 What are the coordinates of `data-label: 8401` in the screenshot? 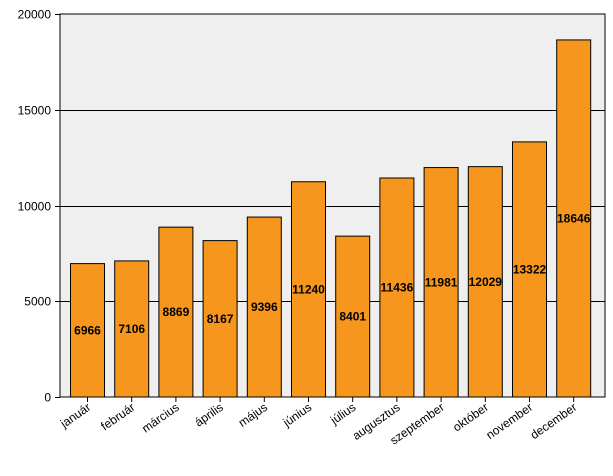 It's located at (352, 317).